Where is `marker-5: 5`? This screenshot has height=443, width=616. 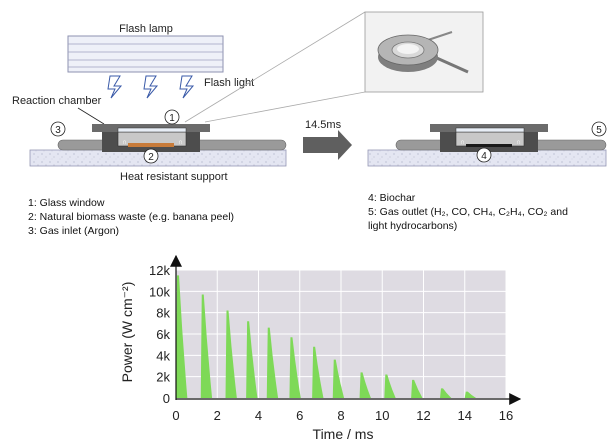 marker-5: 5 is located at coordinates (599, 129).